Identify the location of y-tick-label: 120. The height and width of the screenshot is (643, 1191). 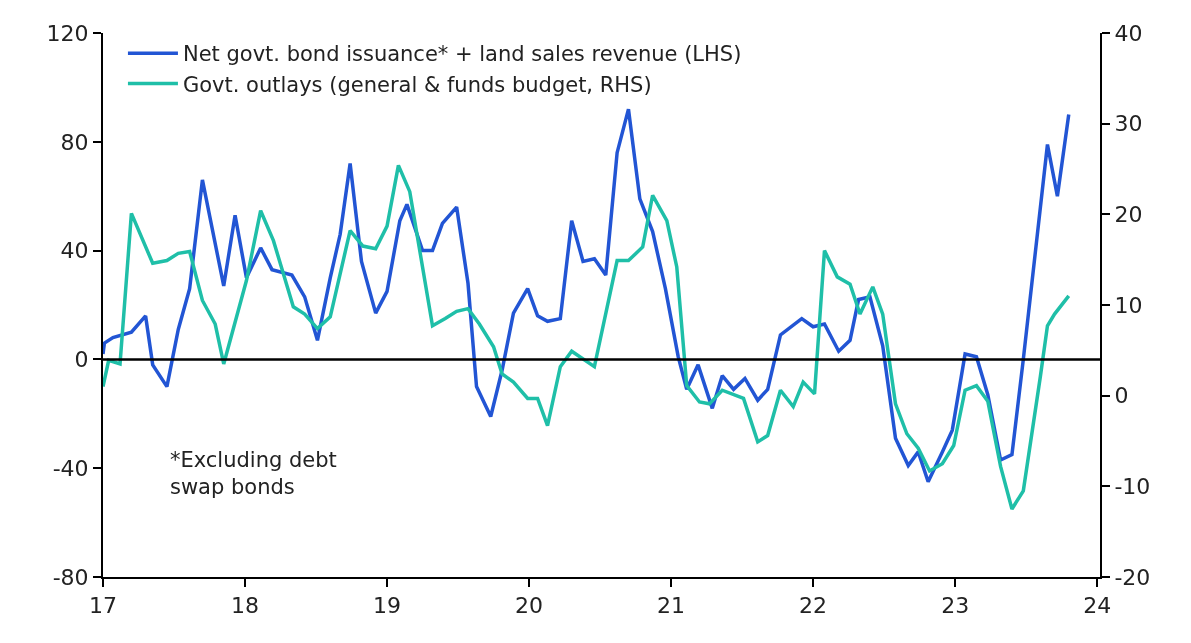
(67, 33).